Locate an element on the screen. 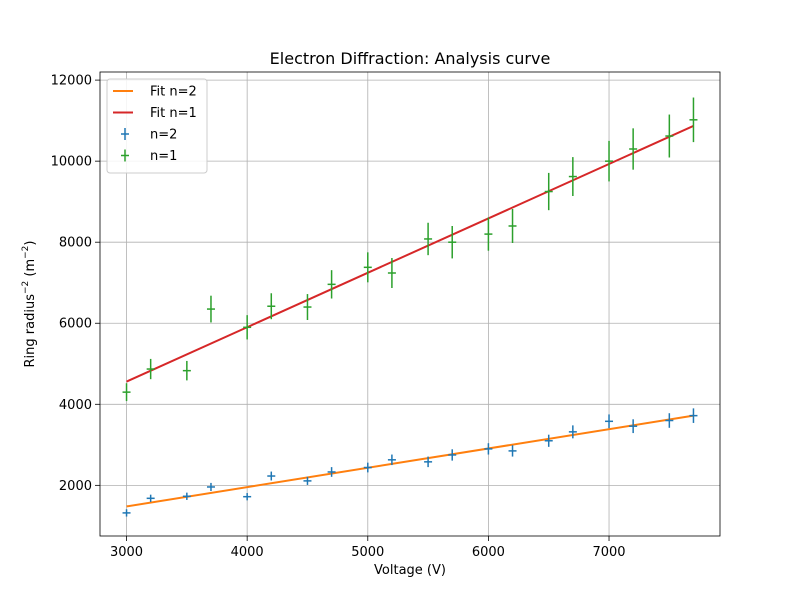 The width and height of the screenshot is (800, 600). y-tick-label: 6000 is located at coordinates (75, 324).